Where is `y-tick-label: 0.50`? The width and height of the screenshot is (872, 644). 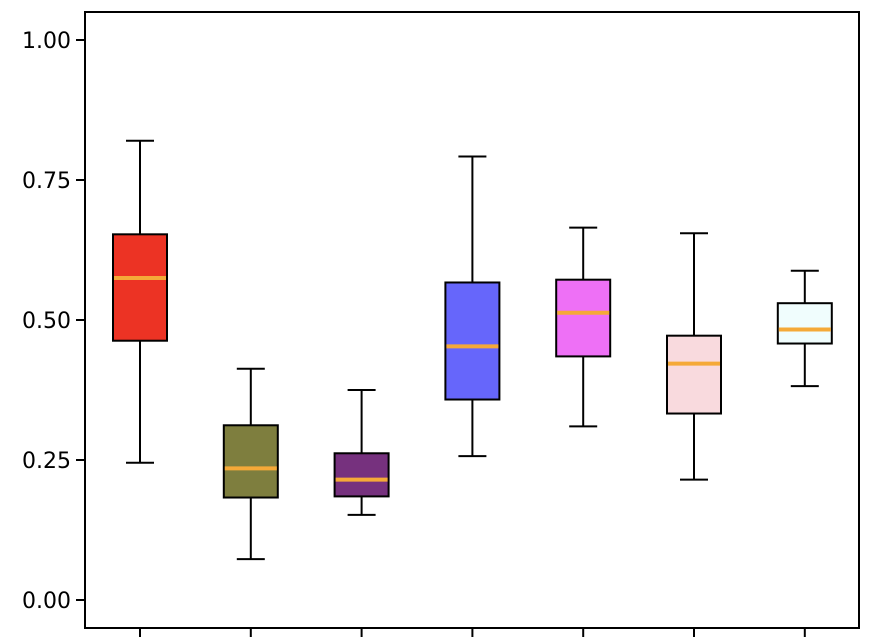 y-tick-label: 0.50 is located at coordinates (46, 321).